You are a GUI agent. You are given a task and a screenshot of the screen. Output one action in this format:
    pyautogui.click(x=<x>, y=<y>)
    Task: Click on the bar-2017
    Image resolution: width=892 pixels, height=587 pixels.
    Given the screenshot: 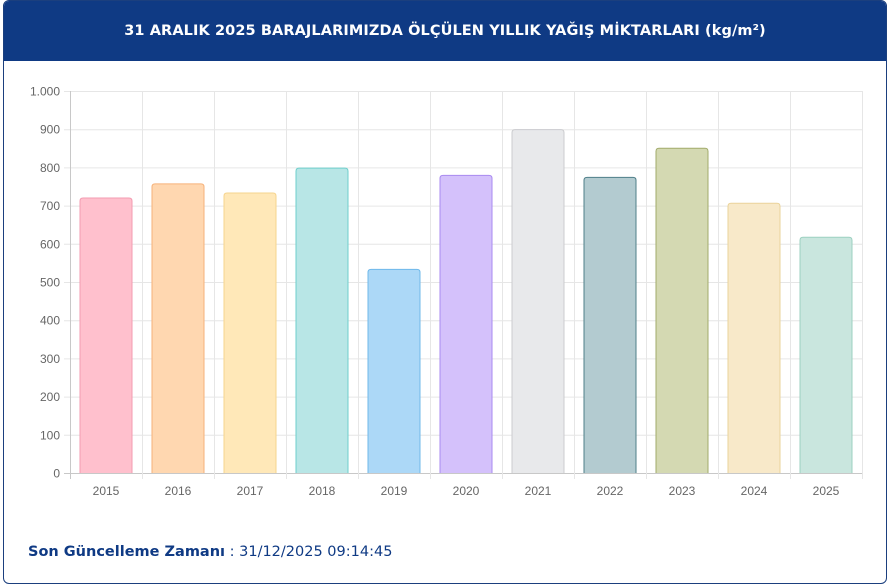 What is the action you would take?
    pyautogui.click(x=250, y=332)
    